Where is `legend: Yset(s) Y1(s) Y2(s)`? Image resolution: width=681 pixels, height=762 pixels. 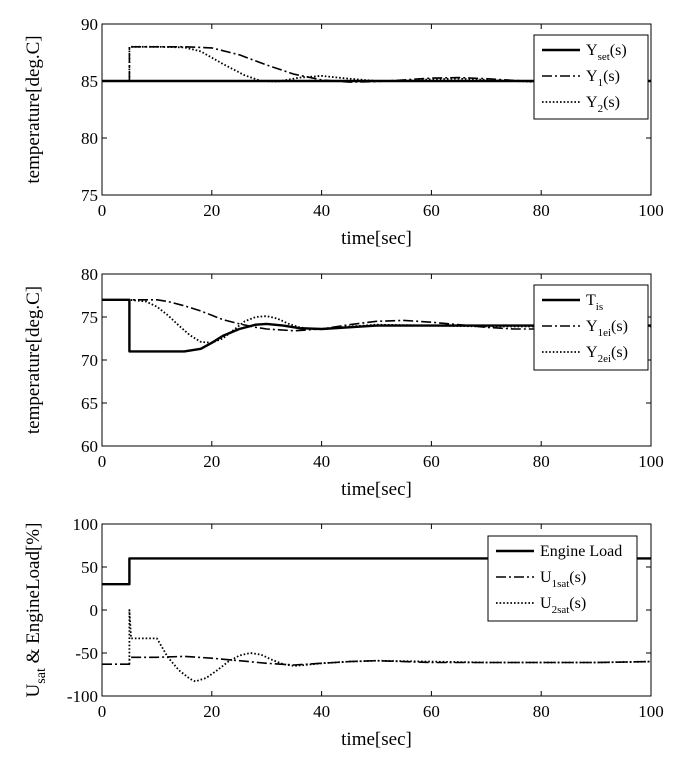 legend: Yset(s) Y1(s) Y2(s) is located at coordinates (591, 77).